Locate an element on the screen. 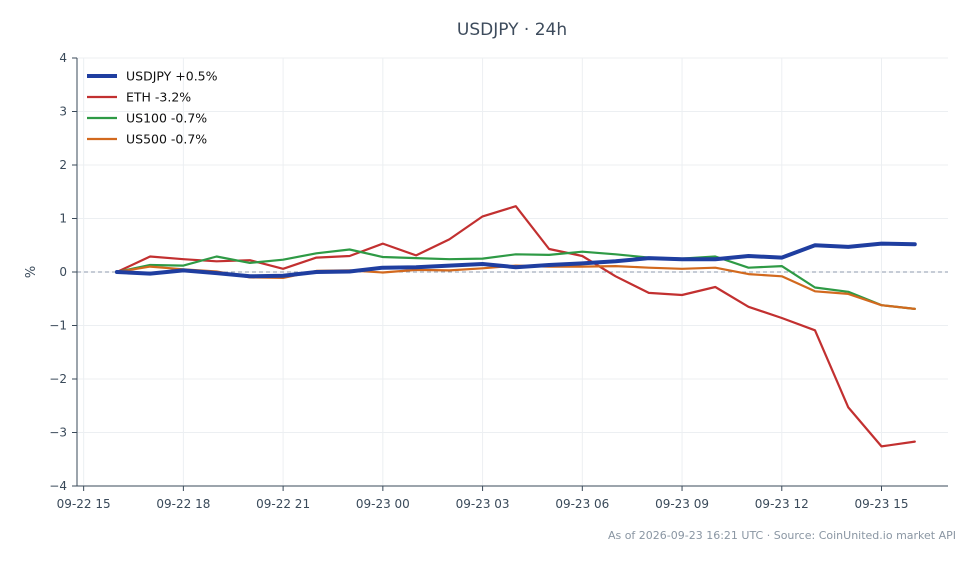  y-tick-label: −4 is located at coordinates (58, 486).